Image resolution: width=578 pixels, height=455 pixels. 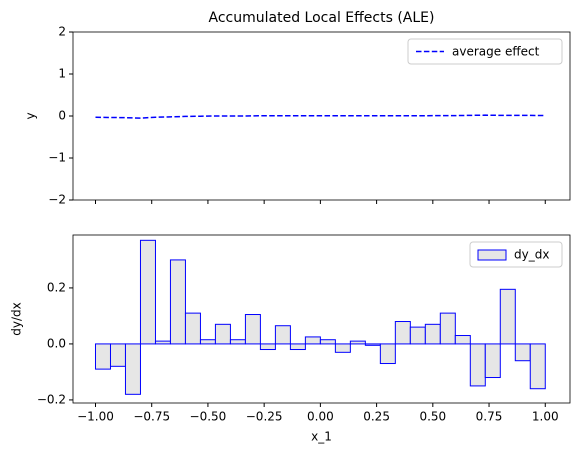 I want to click on y-tick-label: 2, so click(x=62, y=32).